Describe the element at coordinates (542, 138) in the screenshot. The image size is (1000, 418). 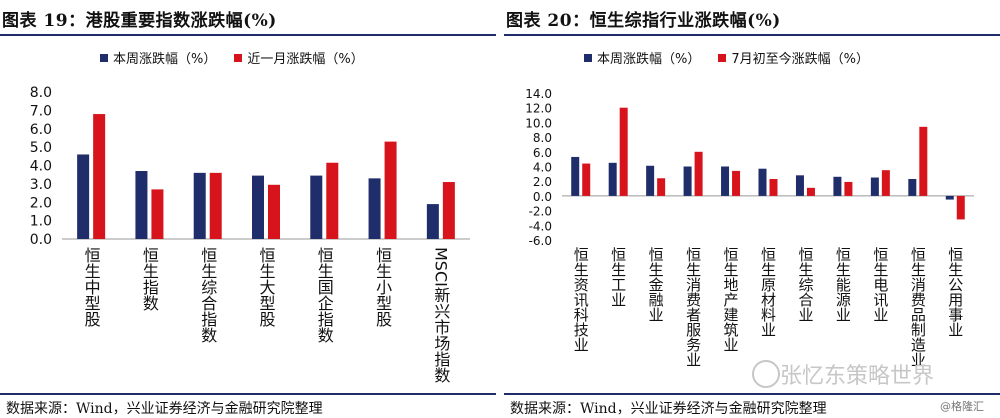
I see `right-ytick-7: 8.0` at that location.